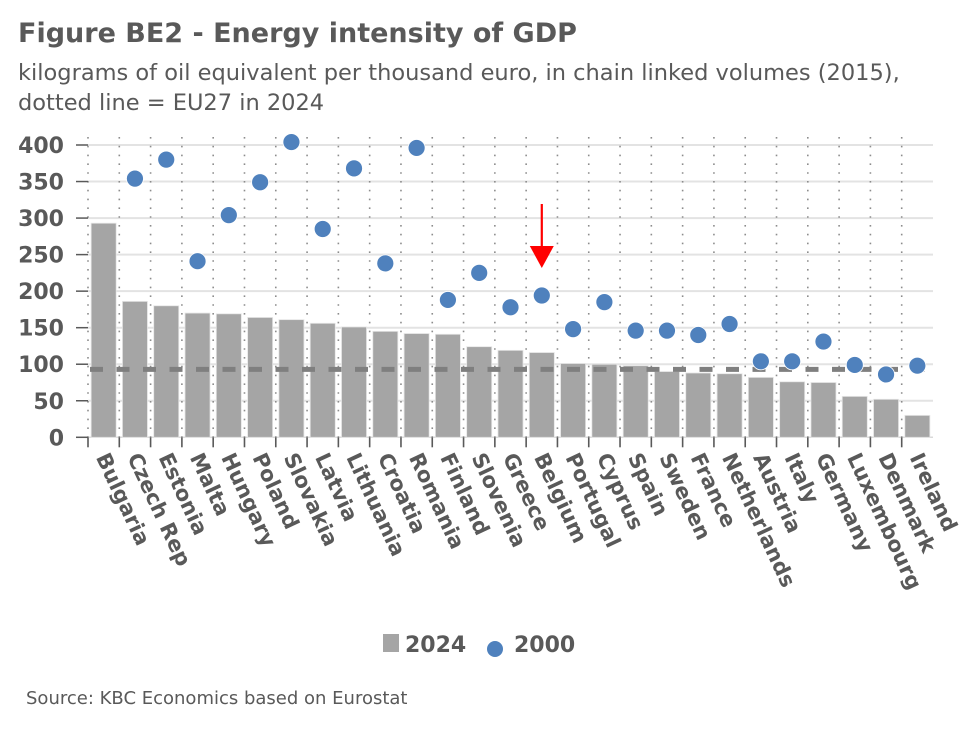 The image size is (960, 741). Describe the element at coordinates (41, 365) in the screenshot. I see `y-tick-label: 100` at that location.